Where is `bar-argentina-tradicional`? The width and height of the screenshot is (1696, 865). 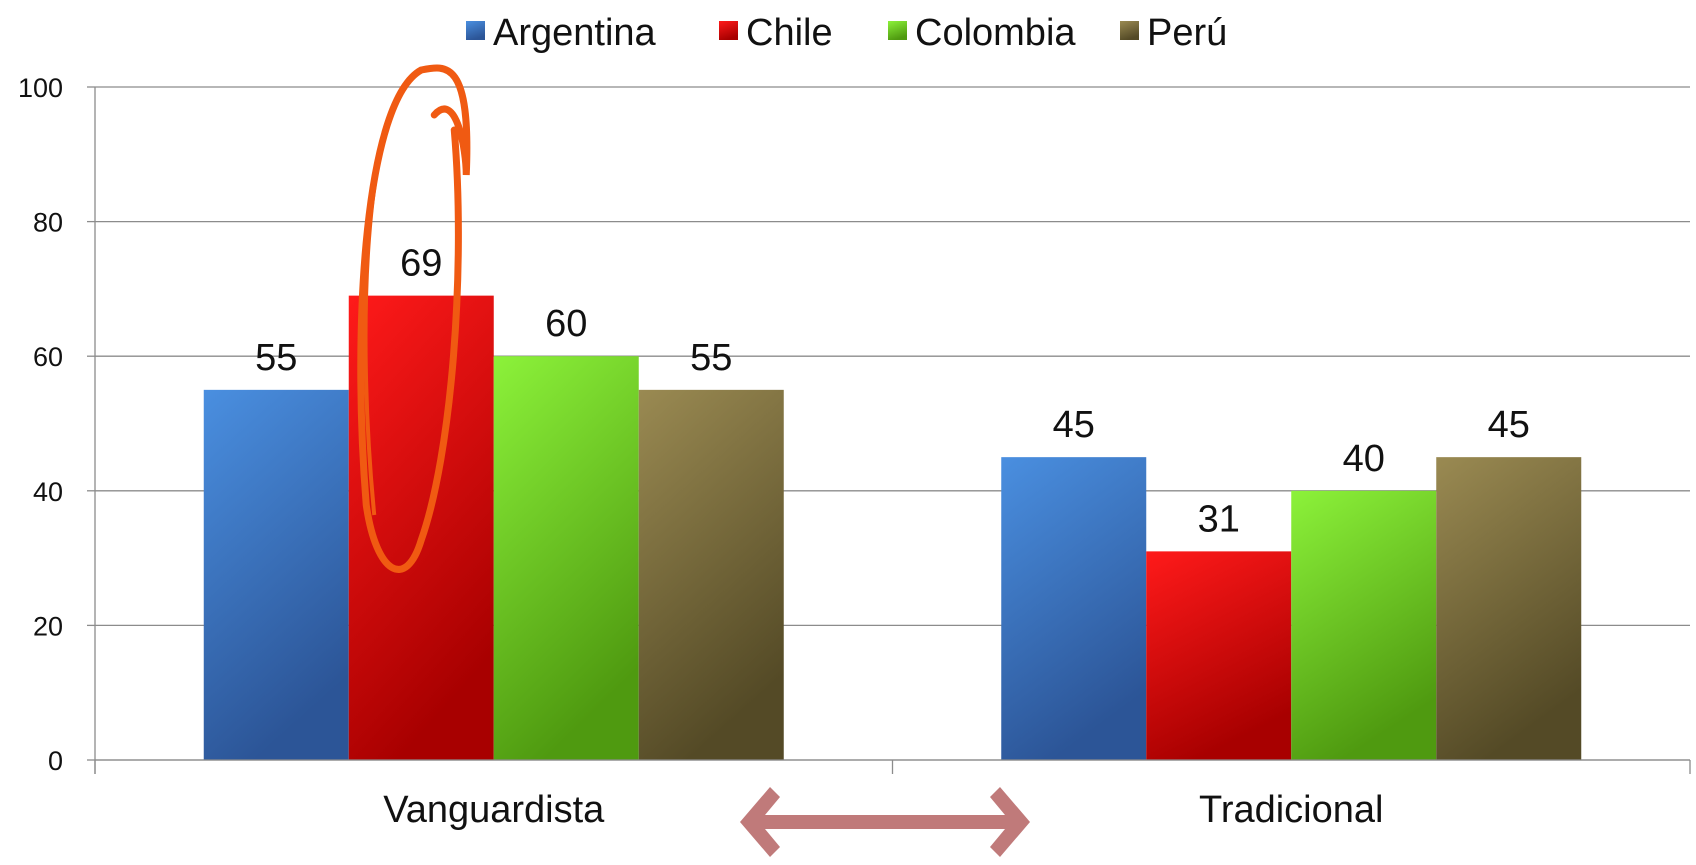
bar-argentina-tradicional is located at coordinates (1074, 608).